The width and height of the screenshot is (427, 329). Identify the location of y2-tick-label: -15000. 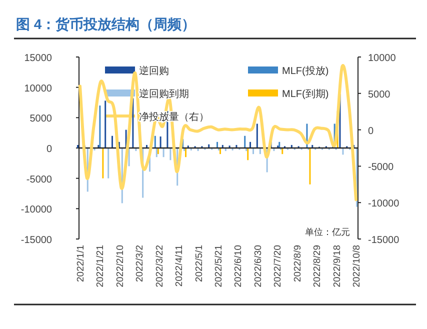
(384, 240).